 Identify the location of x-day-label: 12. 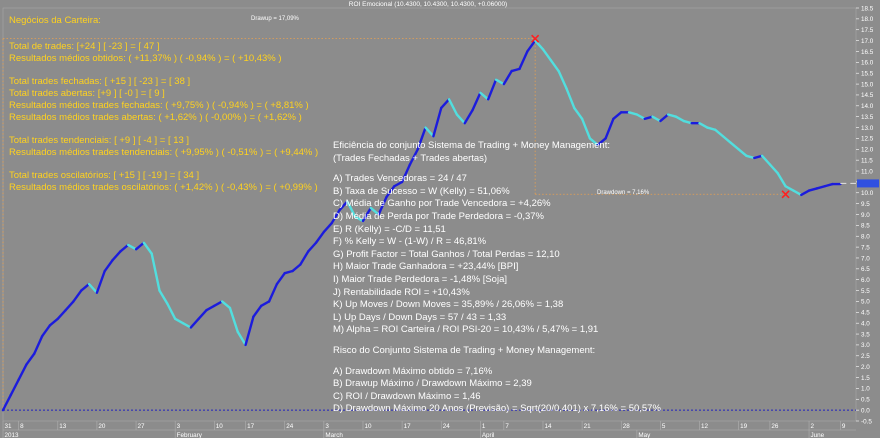
(705, 426).